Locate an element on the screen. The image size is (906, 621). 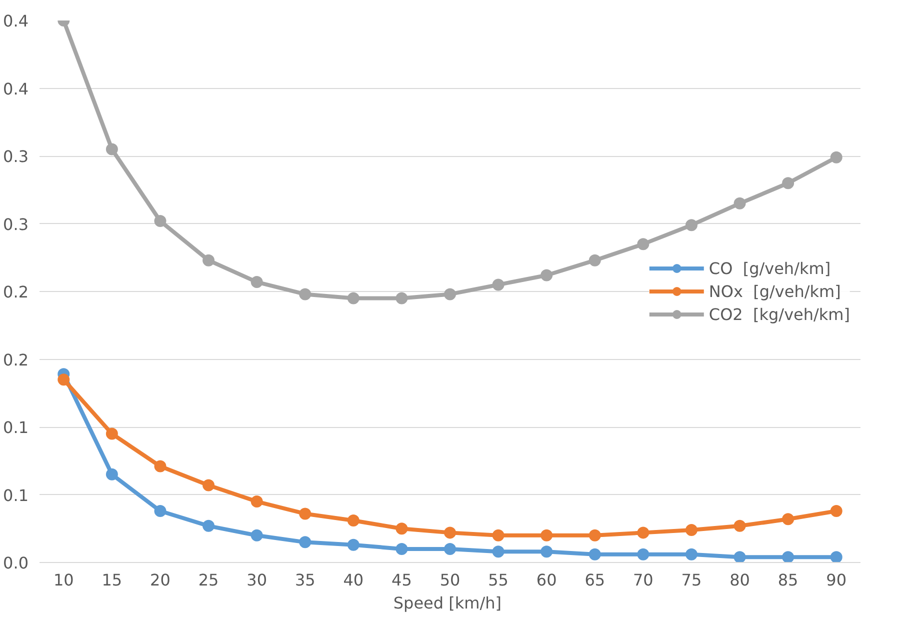
x-tick-label: 10 is located at coordinates (63, 580).